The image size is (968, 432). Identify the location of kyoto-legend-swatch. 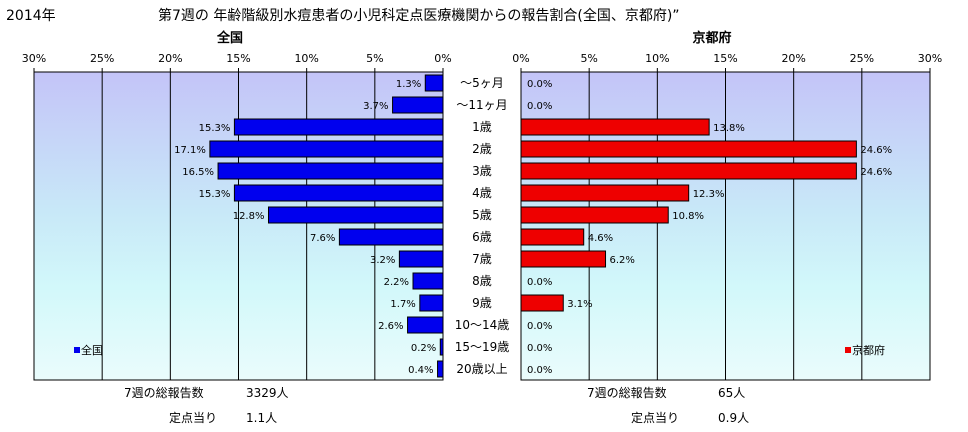
(848, 350).